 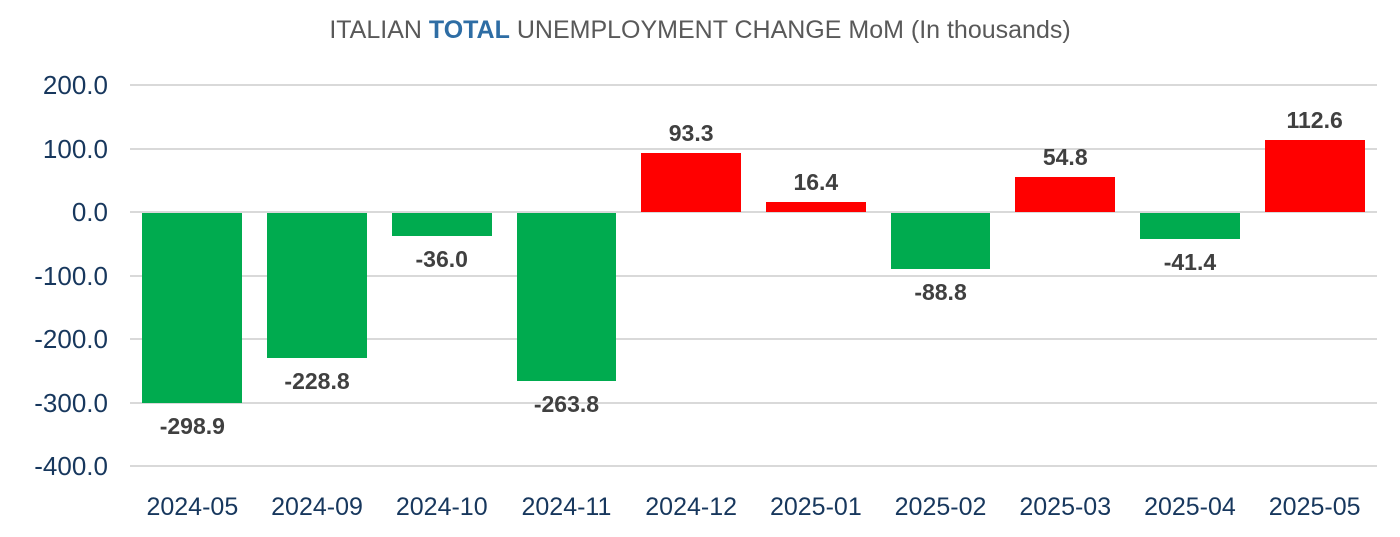 I want to click on x-axis-tick-label: 2024-09, so click(x=317, y=507).